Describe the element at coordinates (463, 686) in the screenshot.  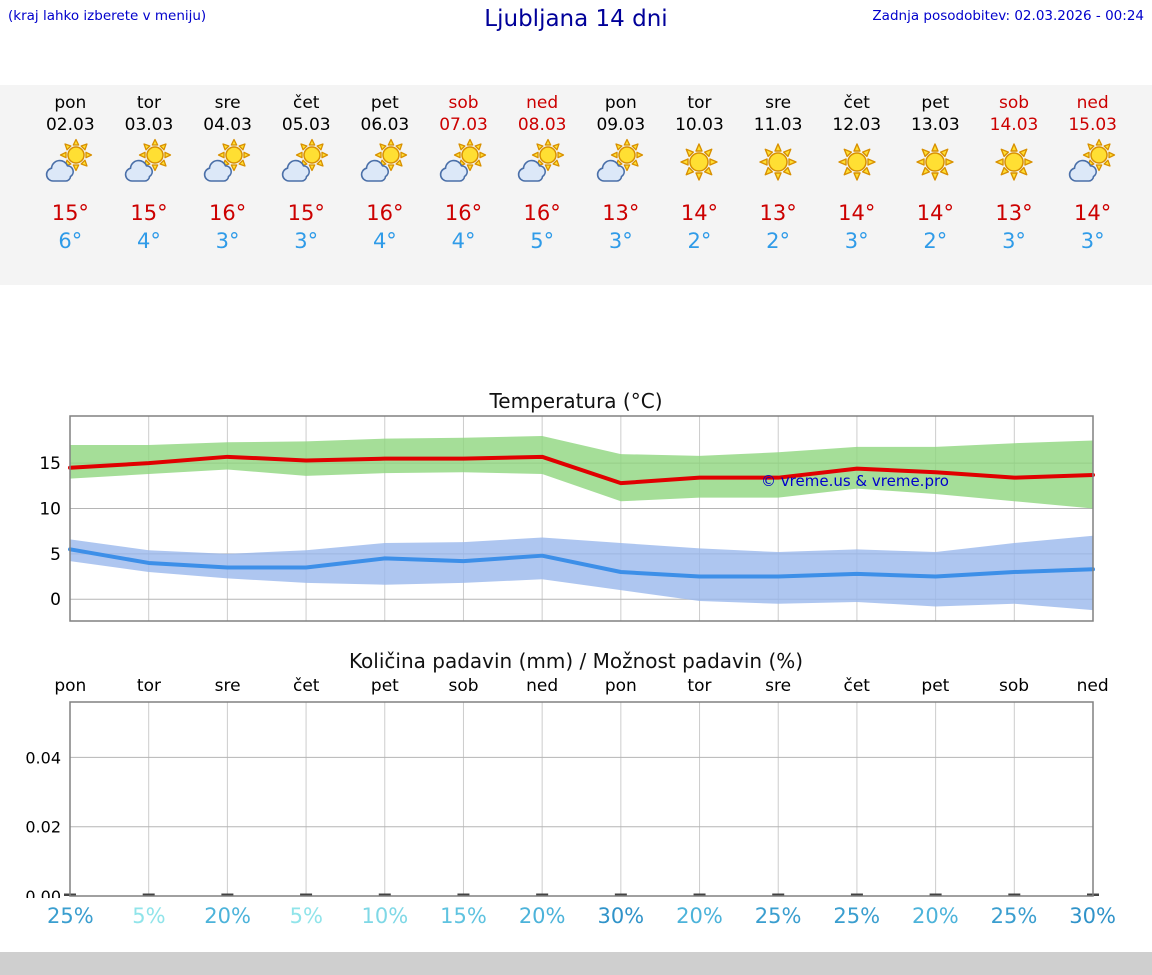
I see `precip-day-label: sob` at that location.